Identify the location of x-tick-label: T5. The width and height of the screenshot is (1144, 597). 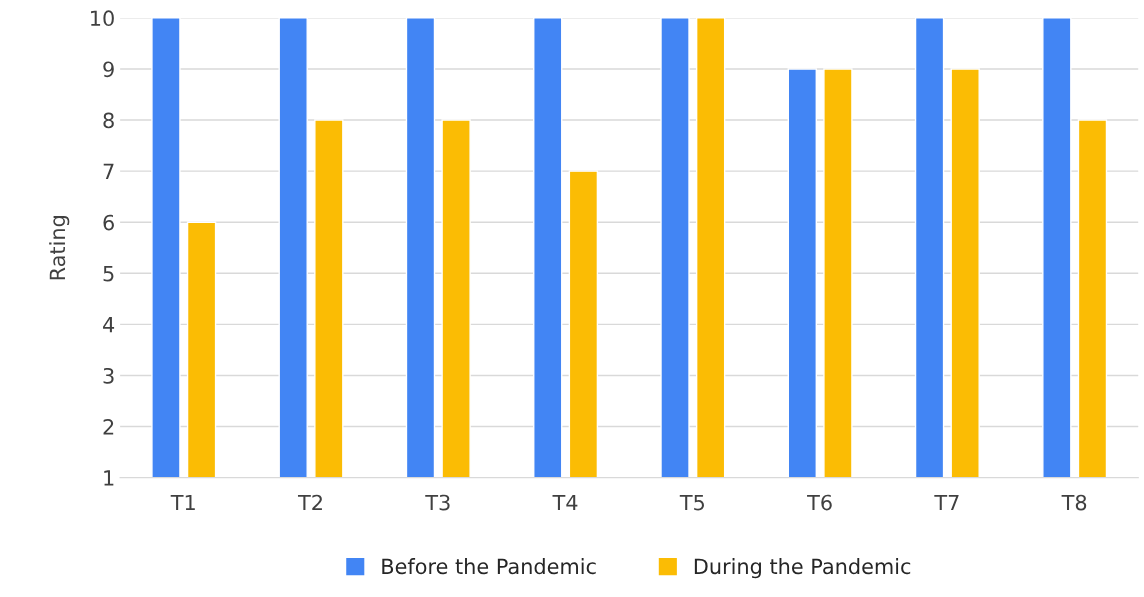
(692, 502).